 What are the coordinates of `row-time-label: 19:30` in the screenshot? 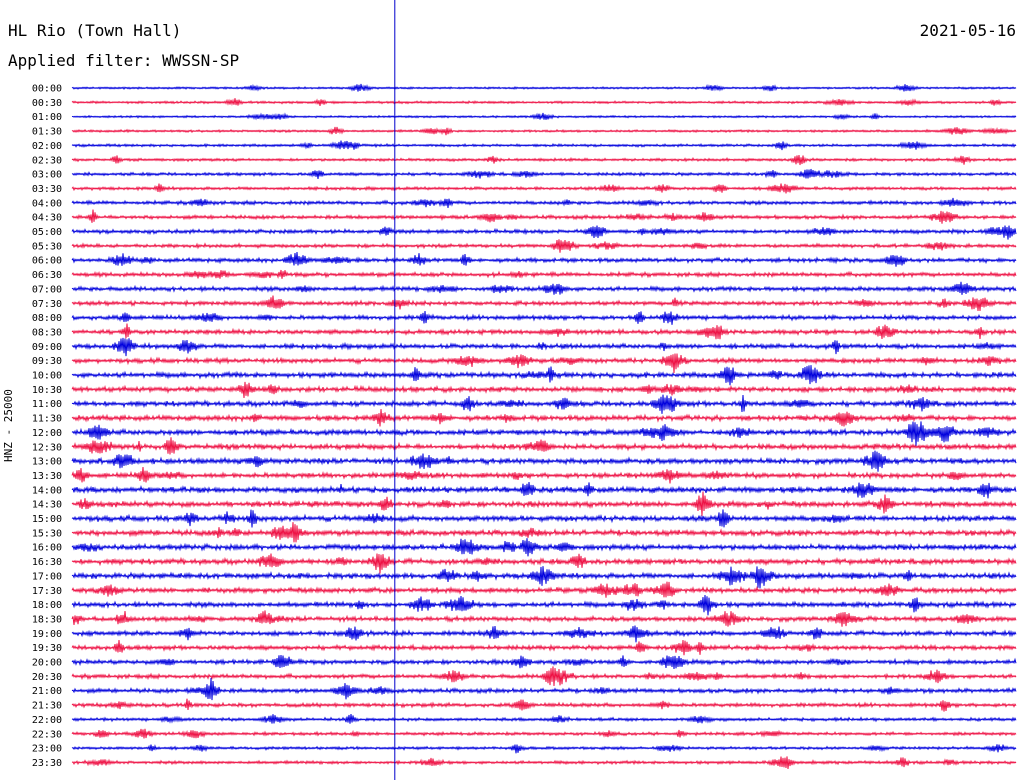 It's located at (47, 648).